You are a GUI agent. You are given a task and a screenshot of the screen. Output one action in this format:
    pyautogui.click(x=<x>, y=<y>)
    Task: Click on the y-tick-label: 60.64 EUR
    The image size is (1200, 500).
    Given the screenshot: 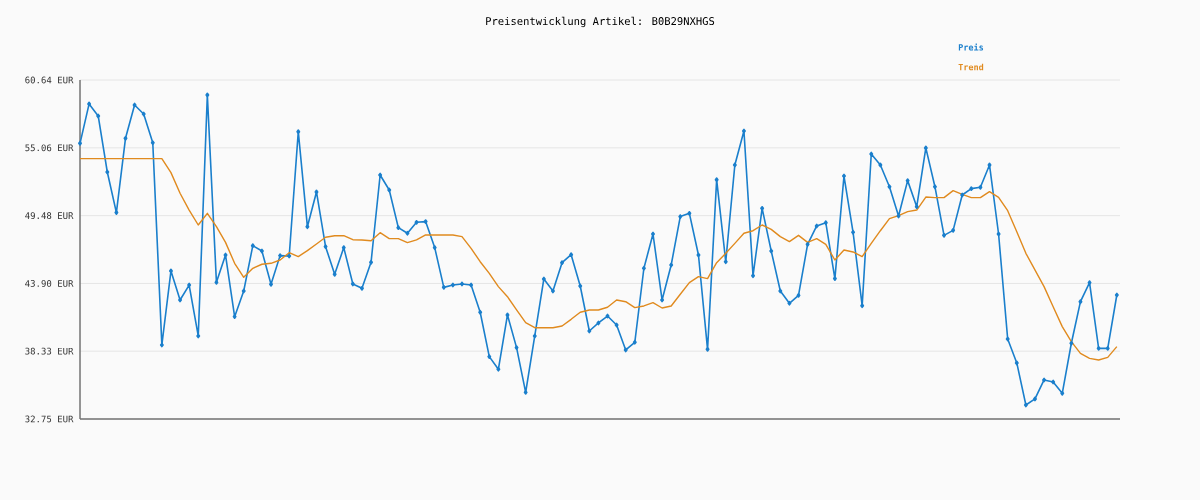 What is the action you would take?
    pyautogui.click(x=49, y=80)
    